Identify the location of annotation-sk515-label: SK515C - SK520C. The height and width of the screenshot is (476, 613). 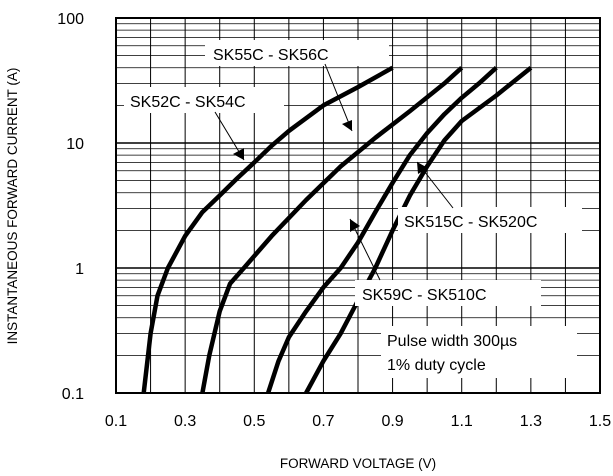
(470, 222).